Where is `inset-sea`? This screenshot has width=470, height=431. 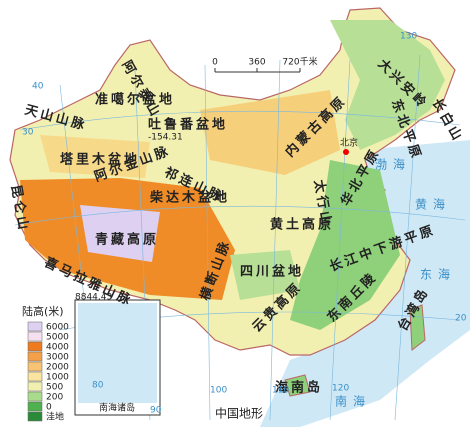 inset-sea is located at coordinates (117, 353).